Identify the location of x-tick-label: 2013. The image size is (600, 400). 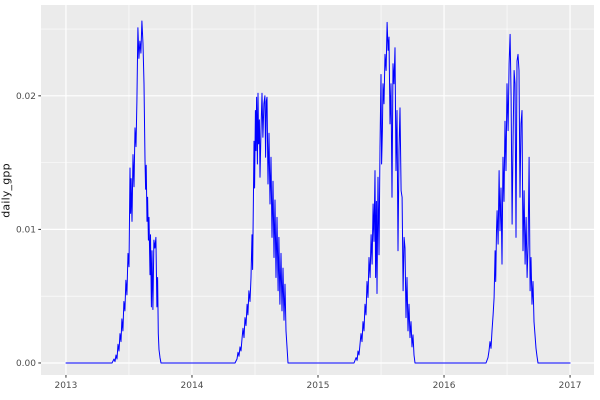
(65, 386).